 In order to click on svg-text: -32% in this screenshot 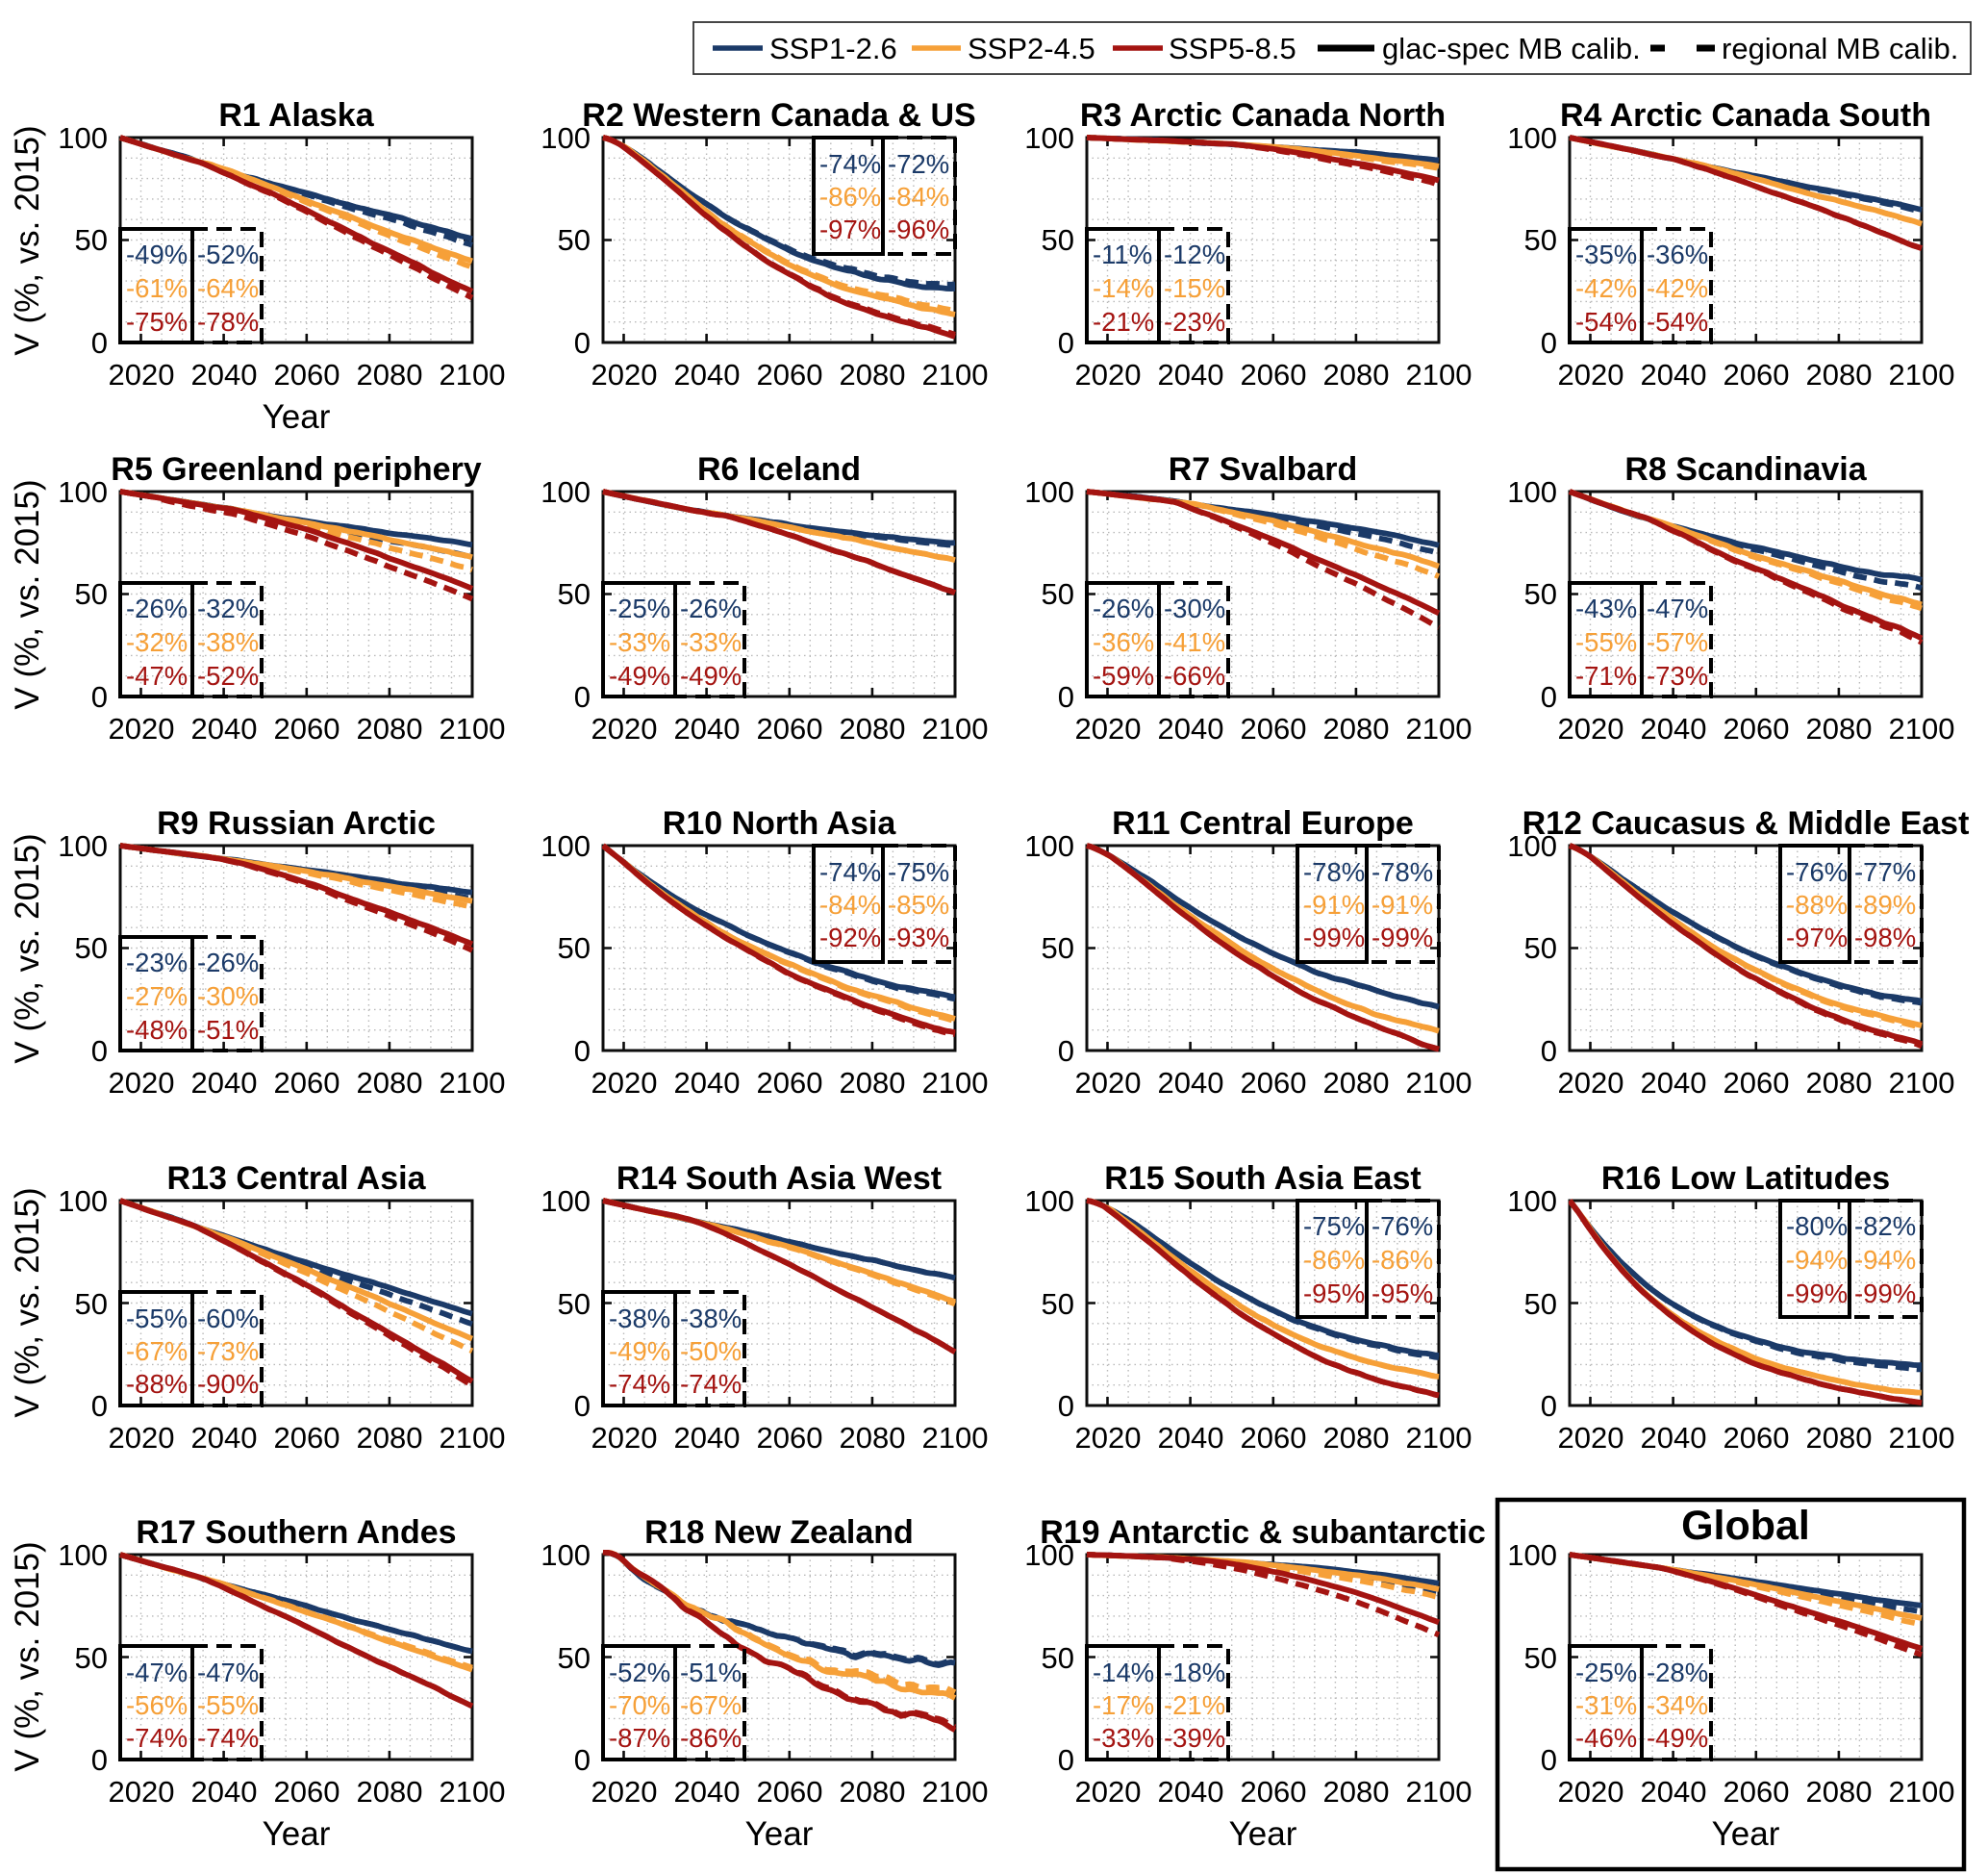, I will do `click(228, 608)`.